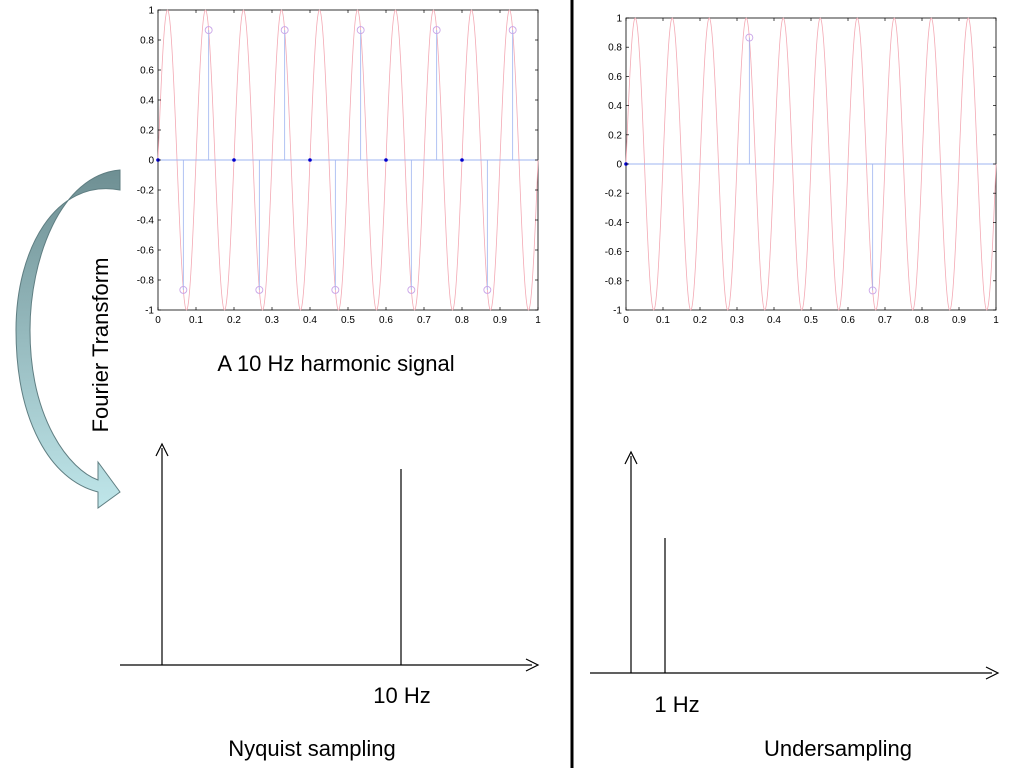 This screenshot has height=768, width=1024. What do you see at coordinates (151, 11) in the screenshot?
I see `left-y-tick-label: 1` at bounding box center [151, 11].